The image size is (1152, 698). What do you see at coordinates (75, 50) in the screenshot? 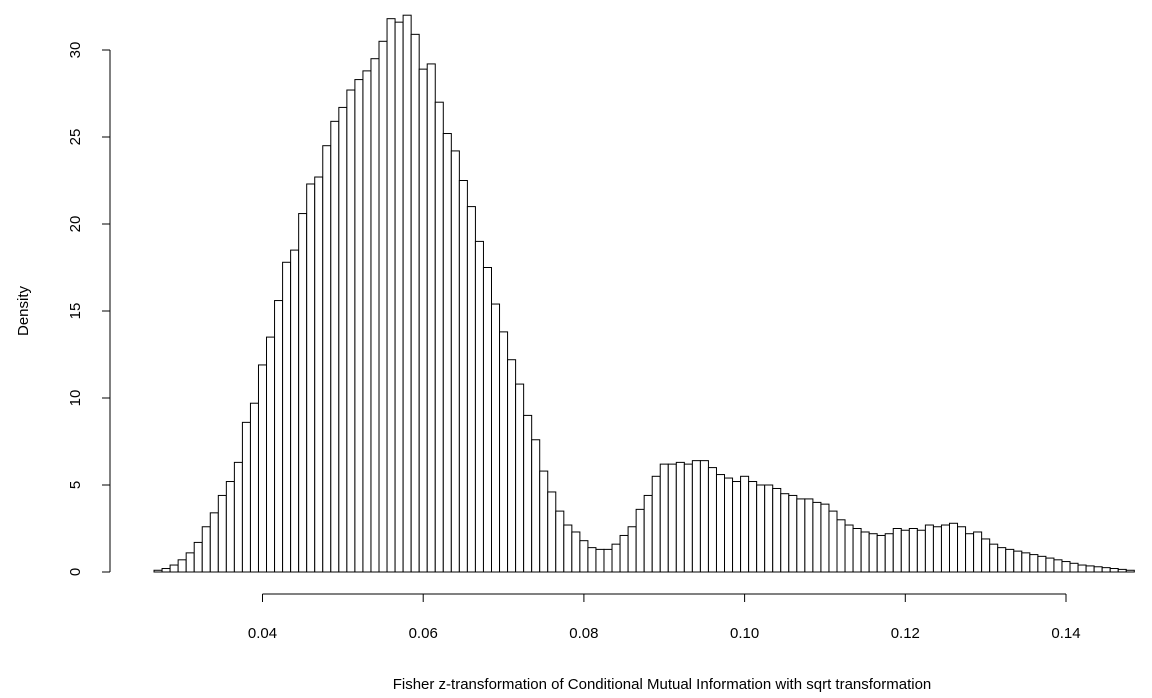
I see `y-tick-label: 30` at bounding box center [75, 50].